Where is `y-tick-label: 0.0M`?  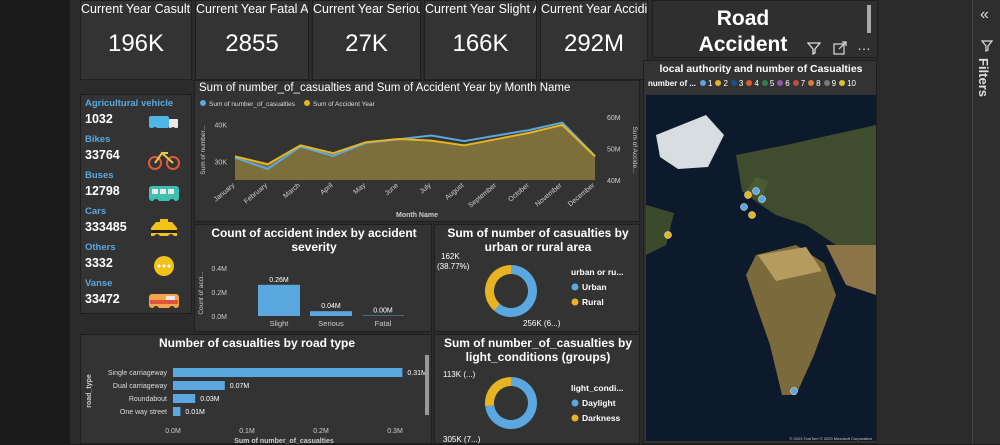 y-tick-label: 0.0M is located at coordinates (219, 317).